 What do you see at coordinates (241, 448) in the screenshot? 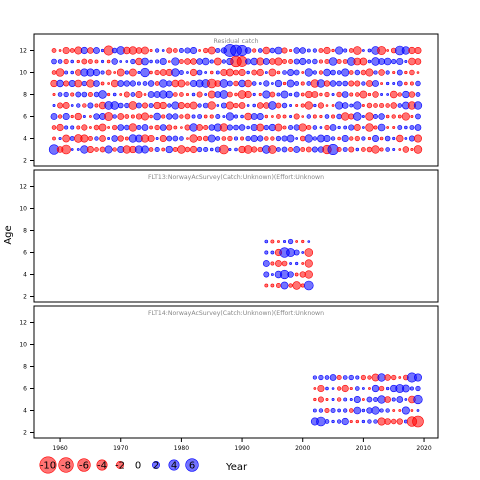
I see `x-tick-label: 1990` at bounding box center [241, 448].